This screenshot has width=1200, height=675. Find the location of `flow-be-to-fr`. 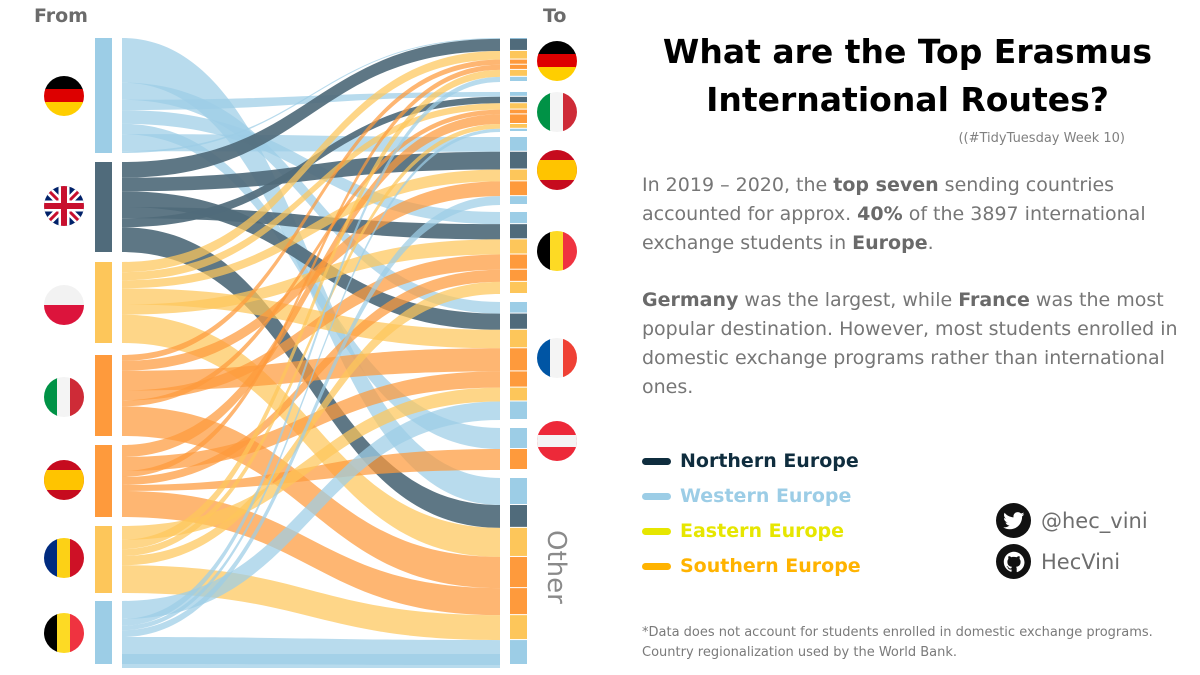

flow-be-to-fr is located at coordinates (311, 510).